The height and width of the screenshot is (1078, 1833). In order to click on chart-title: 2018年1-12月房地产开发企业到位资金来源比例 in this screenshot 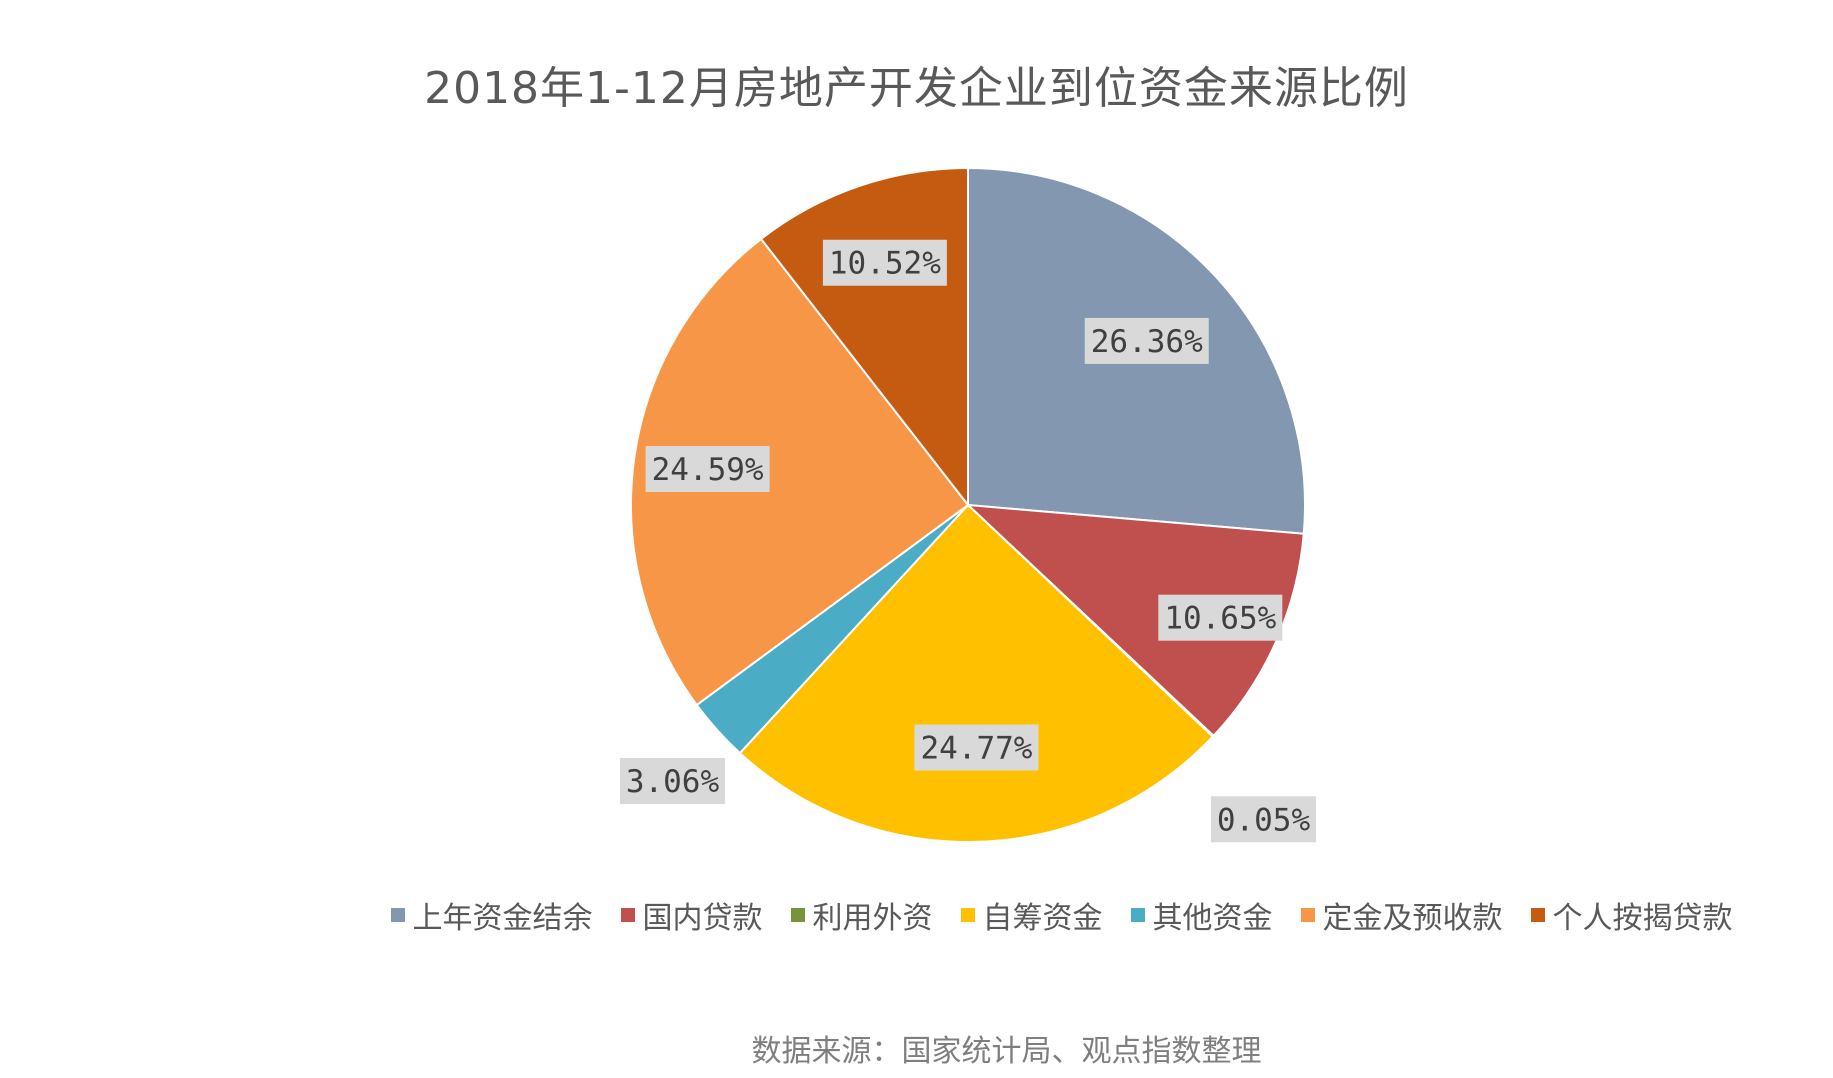, I will do `click(916, 88)`.